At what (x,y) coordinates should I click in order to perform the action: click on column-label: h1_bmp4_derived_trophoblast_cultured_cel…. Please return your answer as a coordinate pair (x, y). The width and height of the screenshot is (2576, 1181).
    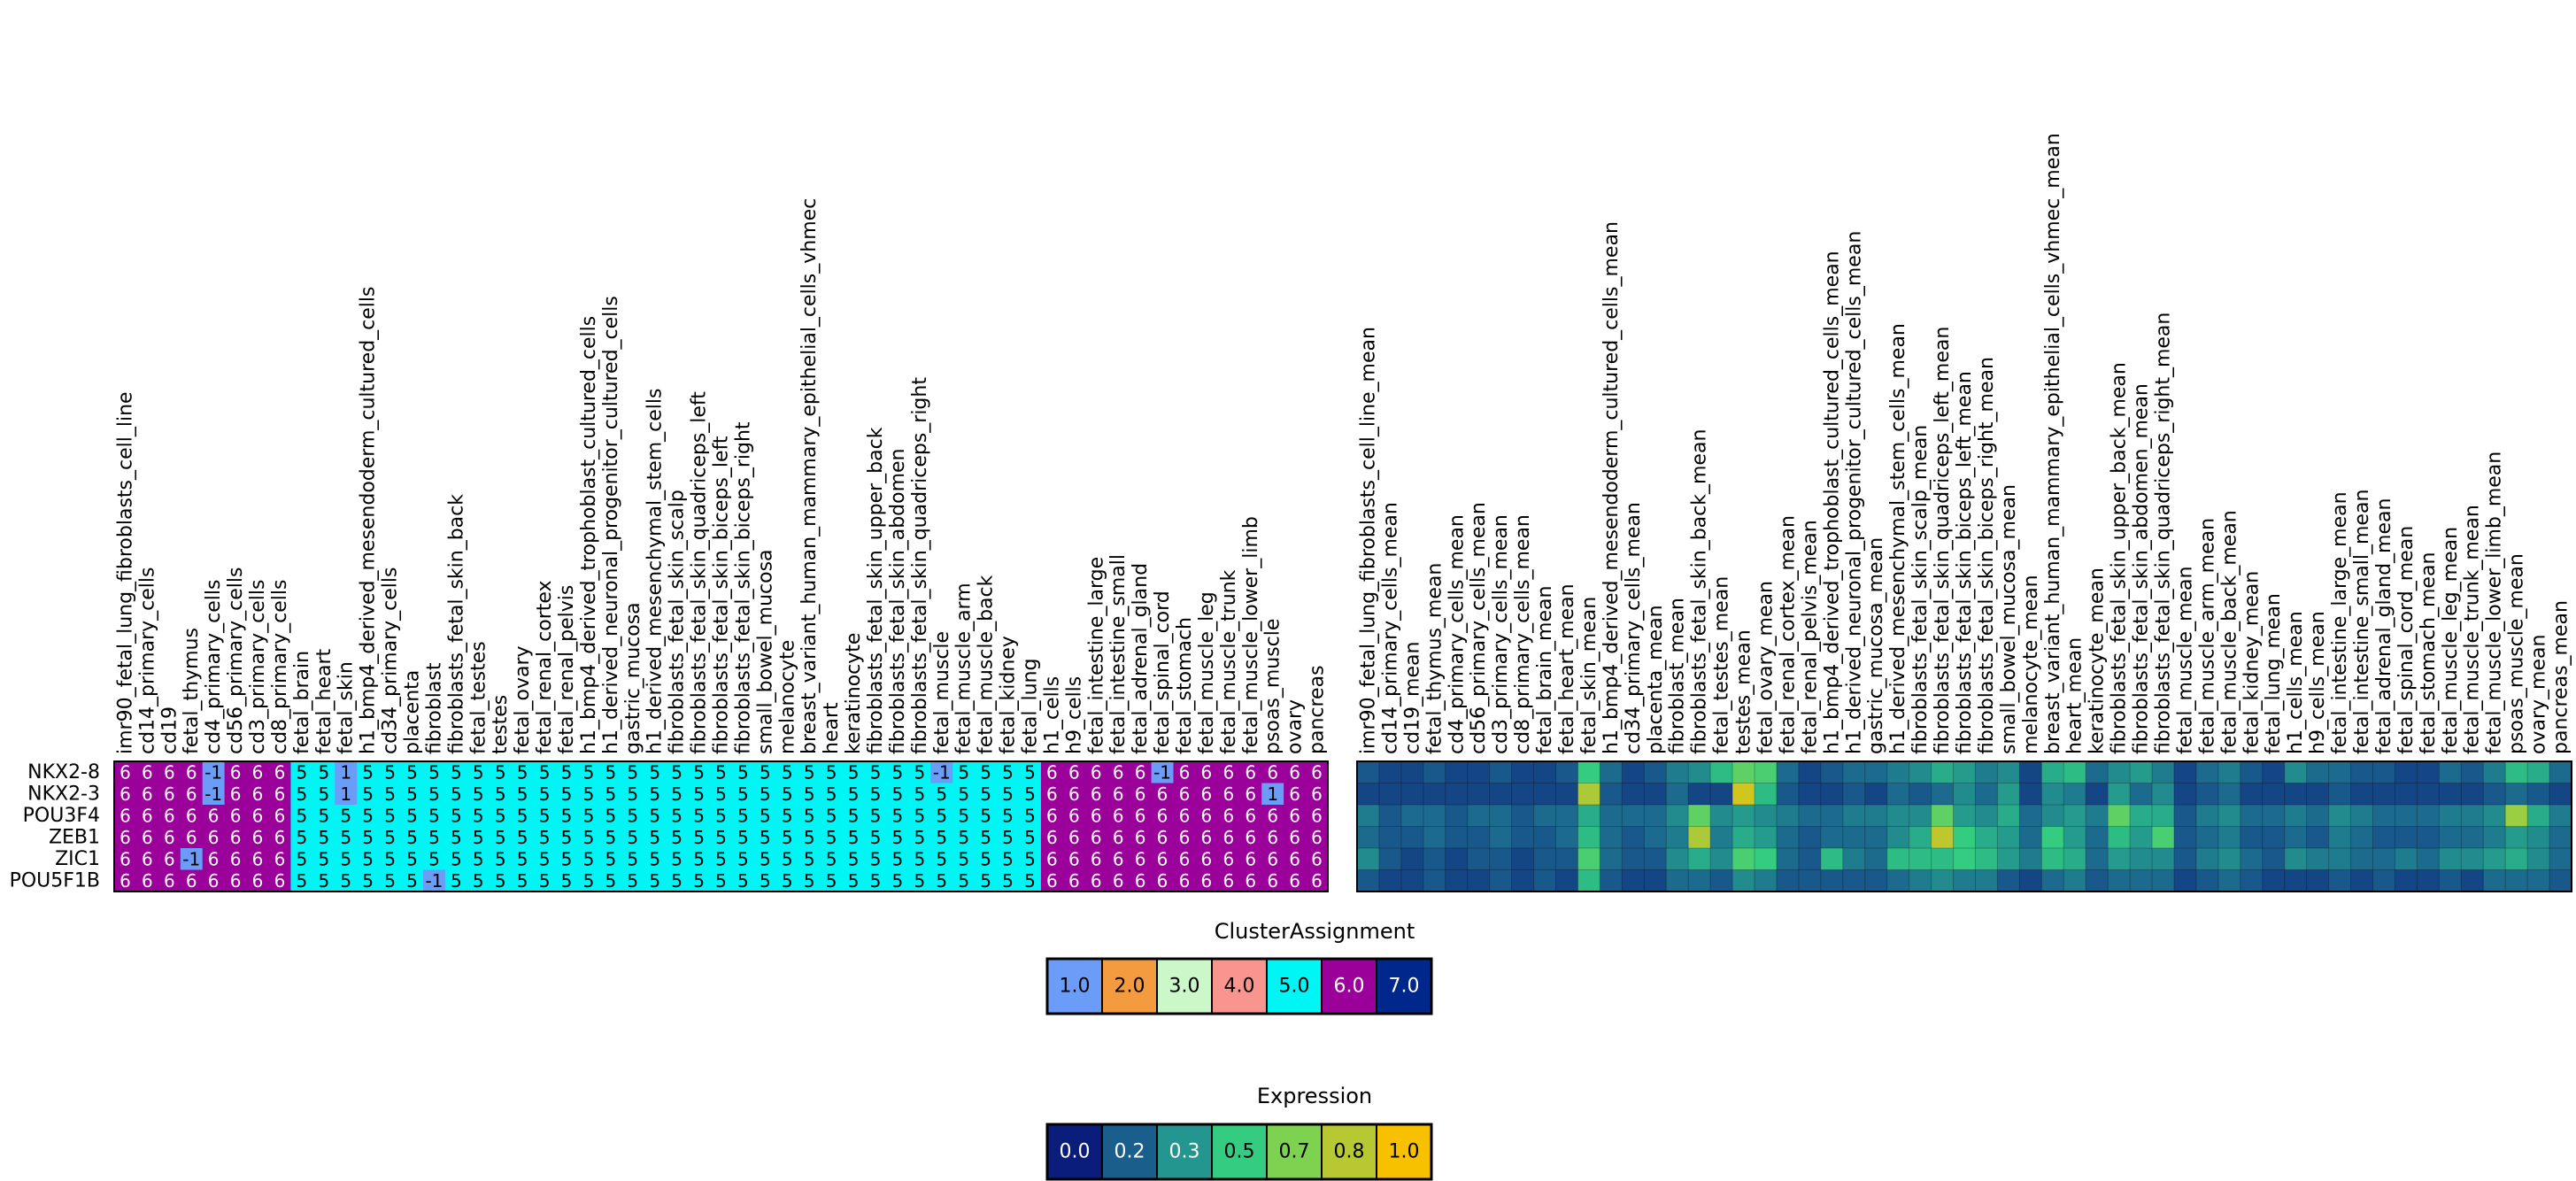
    Looking at the image, I should click on (589, 535).